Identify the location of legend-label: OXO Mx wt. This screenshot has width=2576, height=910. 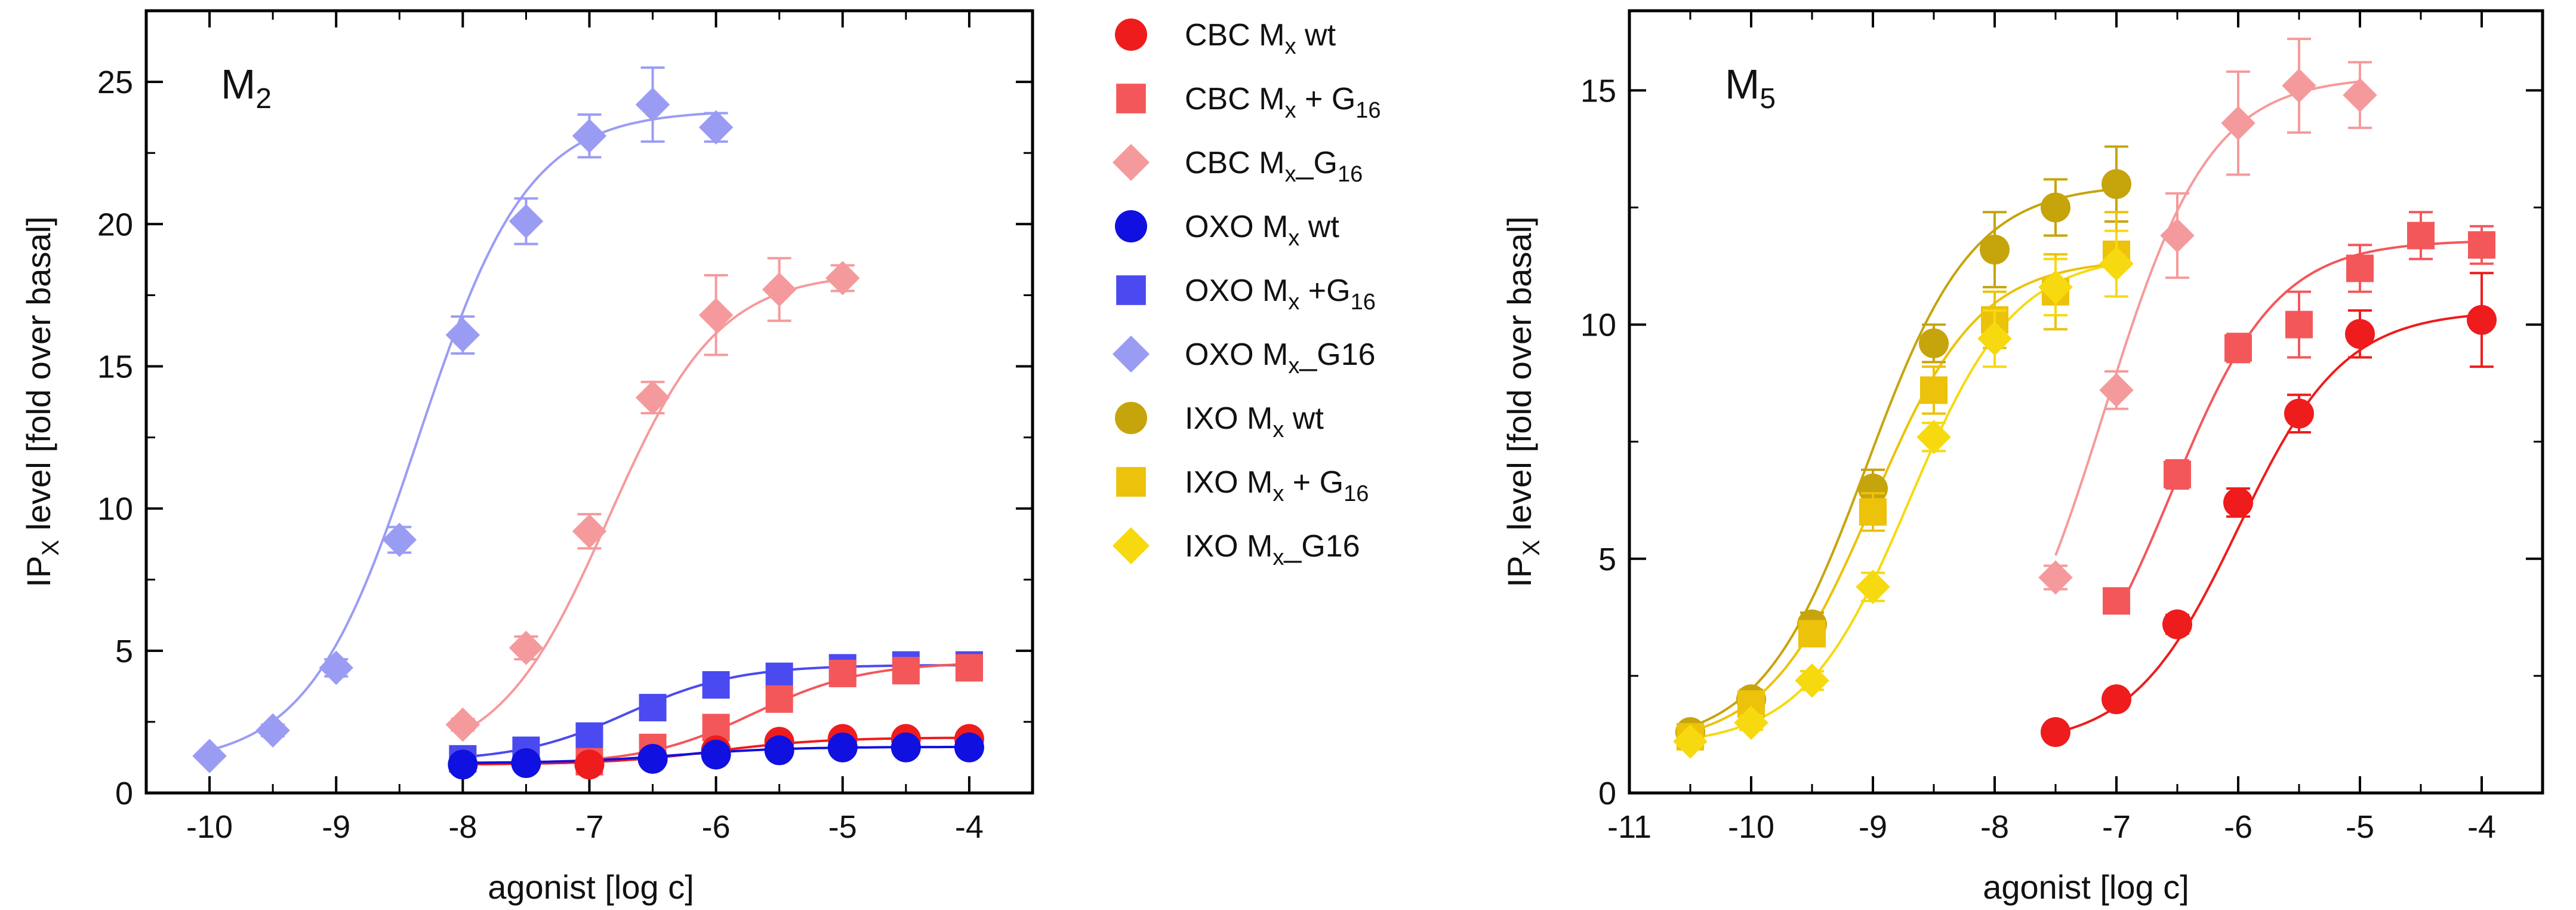
(1262, 230).